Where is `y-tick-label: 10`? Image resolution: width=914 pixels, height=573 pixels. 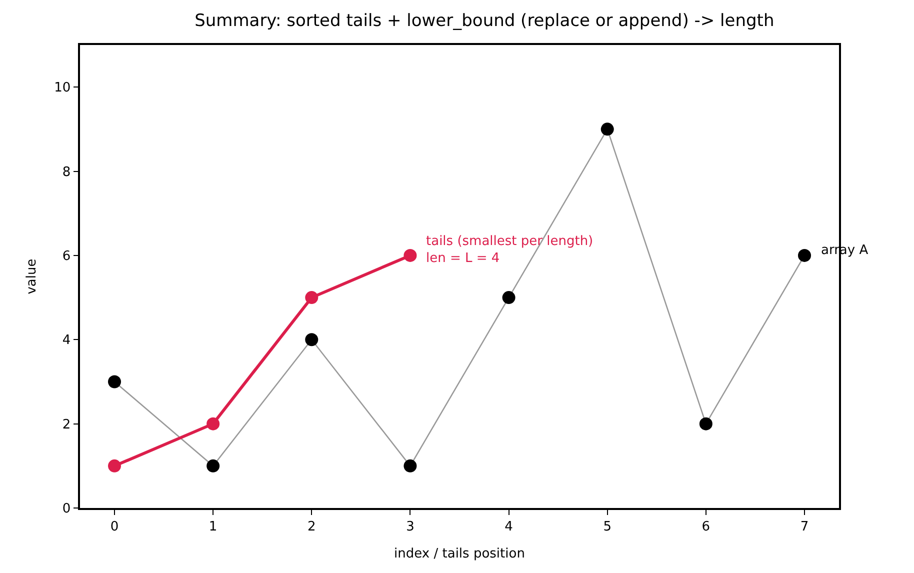
y-tick-label: 10 is located at coordinates (62, 88).